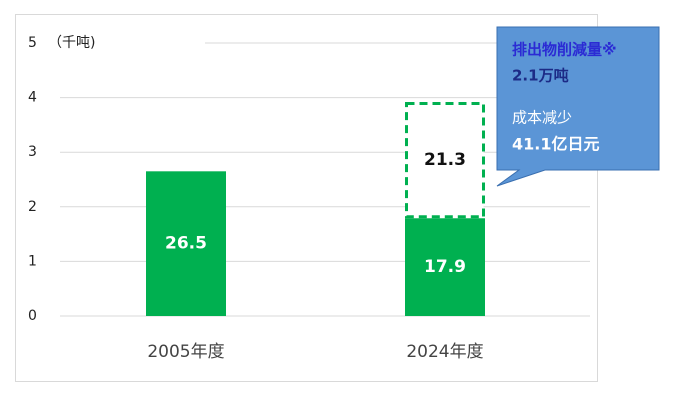  Describe the element at coordinates (32, 43) in the screenshot. I see `y-tick-label: 5` at that location.